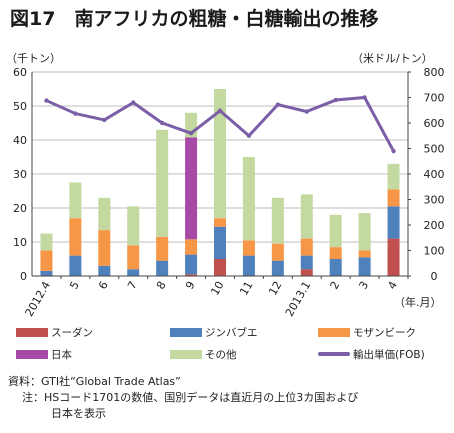 The height and width of the screenshot is (433, 454). Describe the element at coordinates (32, 354) in the screenshot. I see `legend-swatch-japan` at that location.